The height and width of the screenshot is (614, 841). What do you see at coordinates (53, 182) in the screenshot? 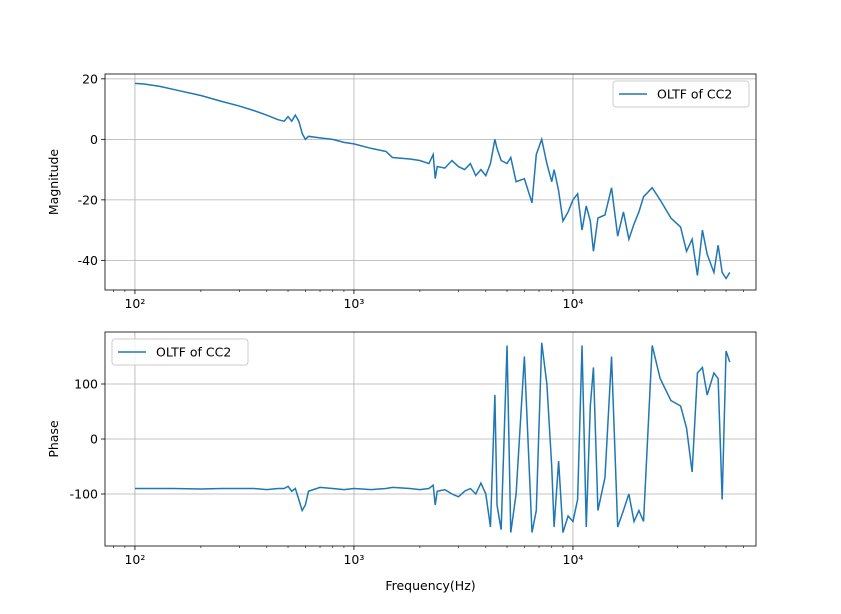
I see `y-axis-label: Magnitude` at bounding box center [53, 182].